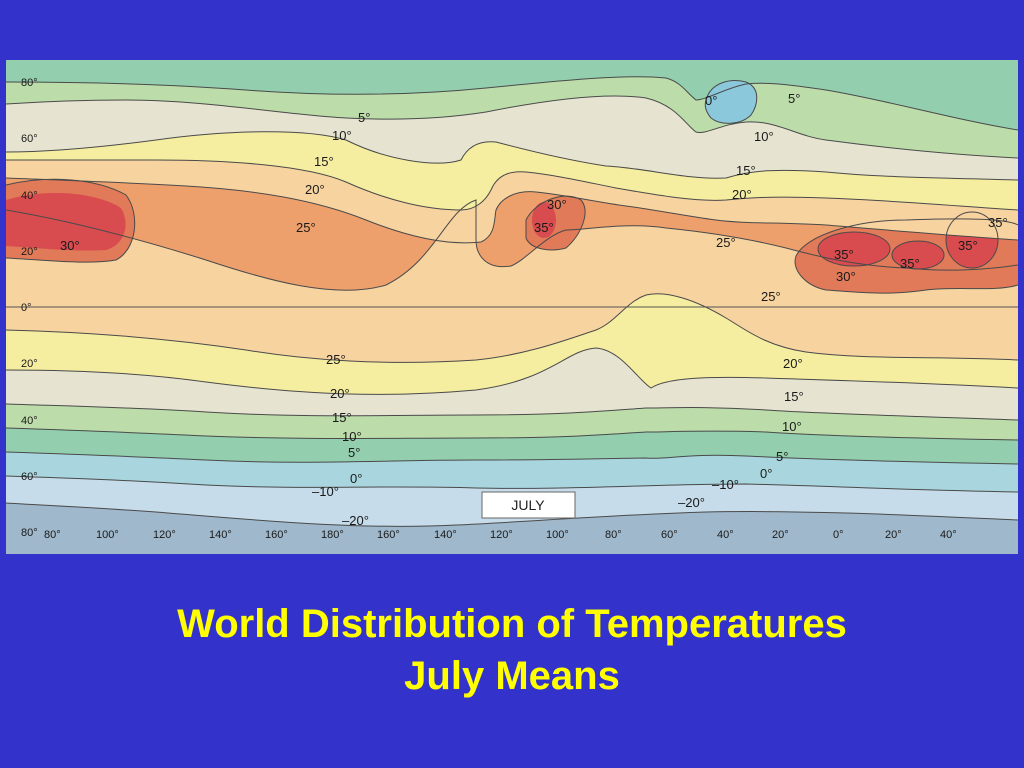  What do you see at coordinates (26, 308) in the screenshot?
I see `lat-label-0: 0°` at bounding box center [26, 308].